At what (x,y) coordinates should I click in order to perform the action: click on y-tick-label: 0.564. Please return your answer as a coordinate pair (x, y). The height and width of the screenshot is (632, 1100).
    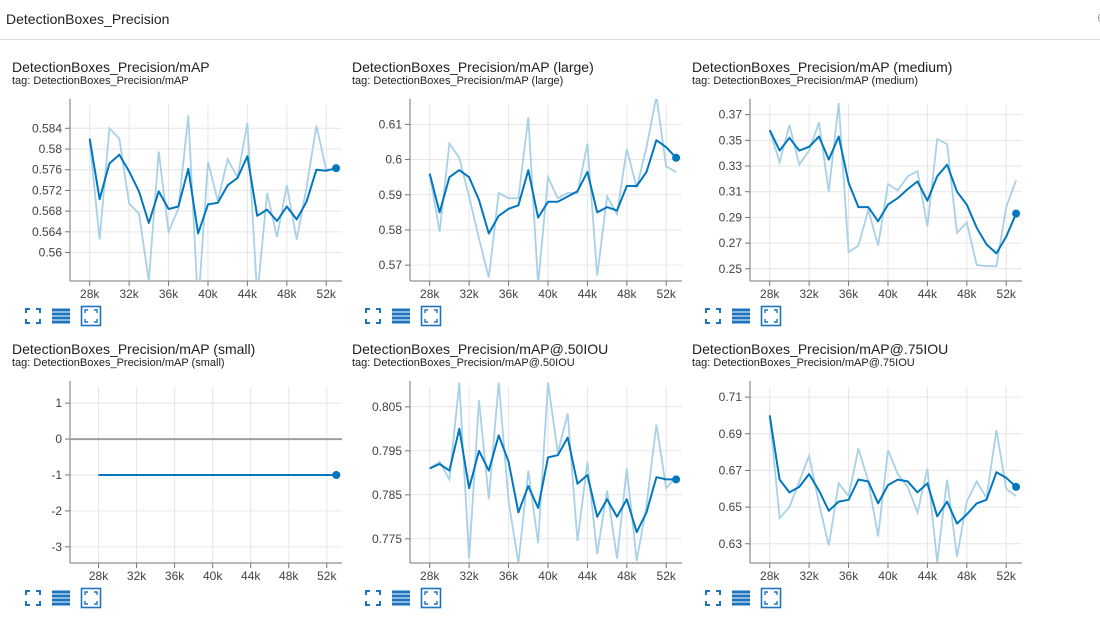
    Looking at the image, I should click on (47, 232).